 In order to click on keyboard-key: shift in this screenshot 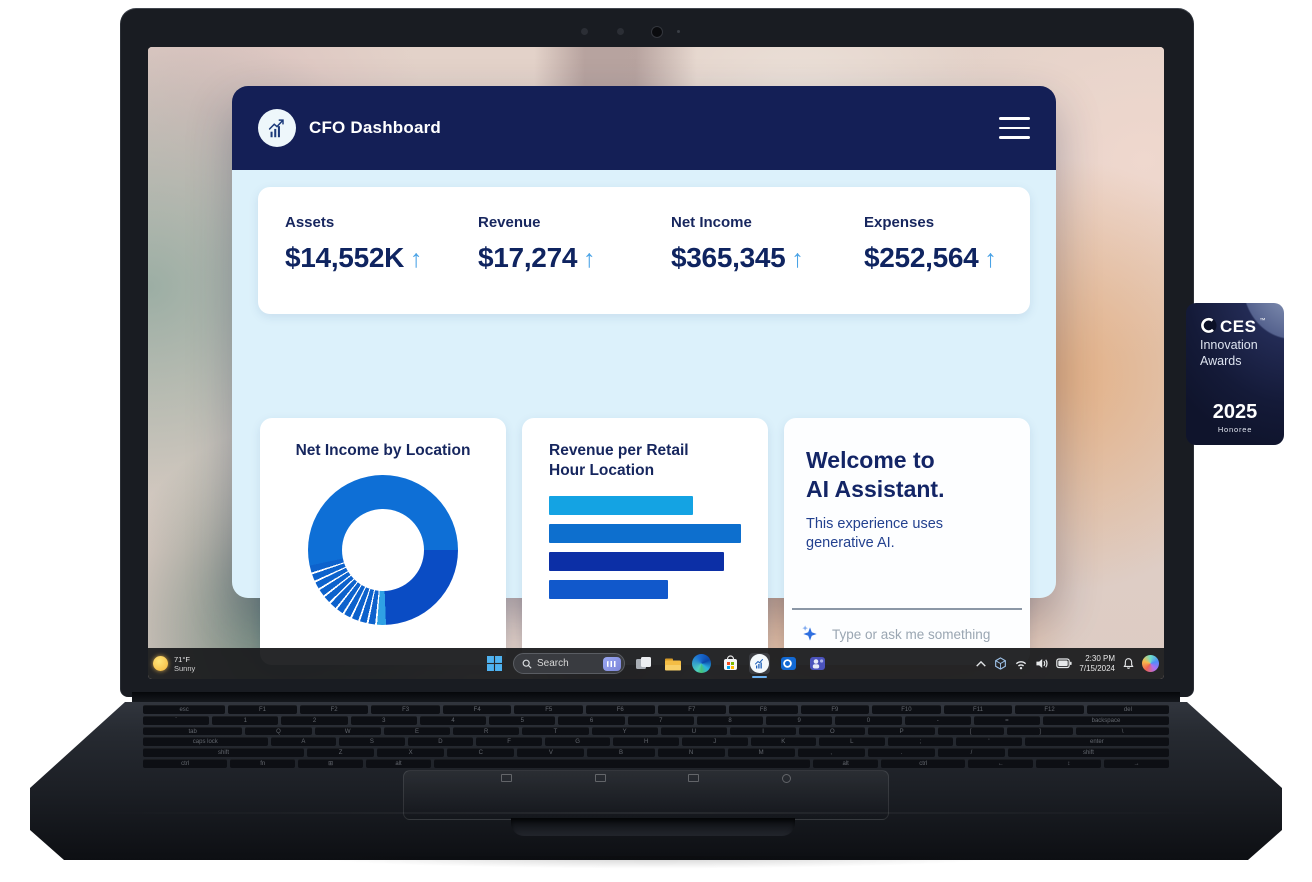, I will do `click(224, 753)`.